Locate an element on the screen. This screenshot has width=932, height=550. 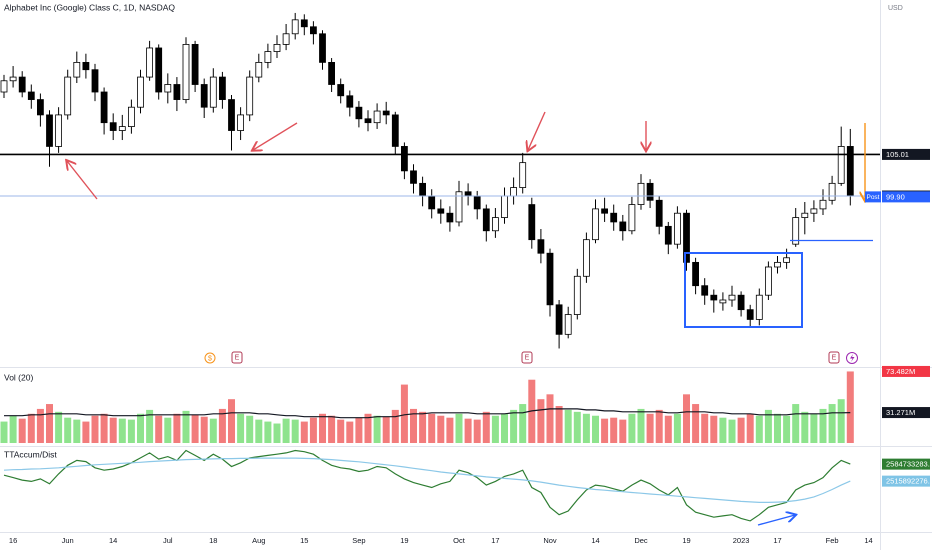
arrow is located at coordinates (776, 520).